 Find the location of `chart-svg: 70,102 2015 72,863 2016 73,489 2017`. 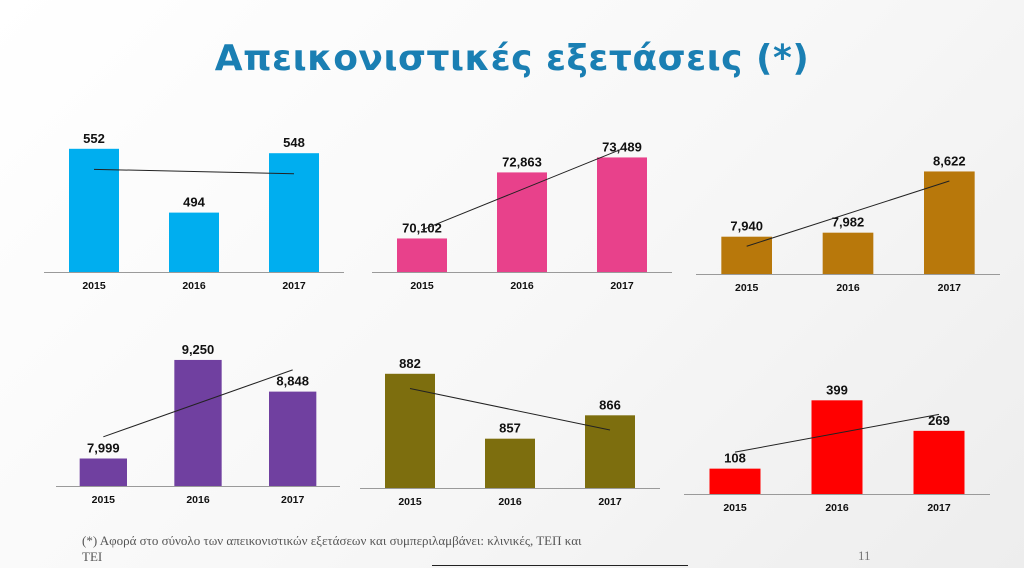

chart-svg: 70,102 2015 72,863 2016 73,489 2017 is located at coordinates (522, 215).